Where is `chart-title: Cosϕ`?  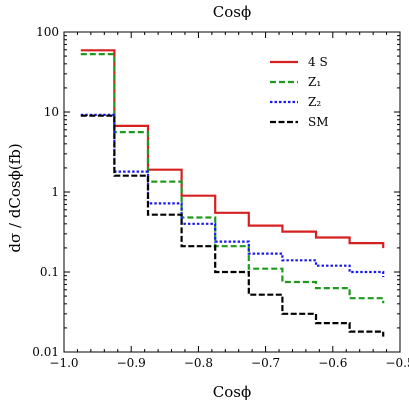
chart-title: Cosϕ is located at coordinates (232, 12).